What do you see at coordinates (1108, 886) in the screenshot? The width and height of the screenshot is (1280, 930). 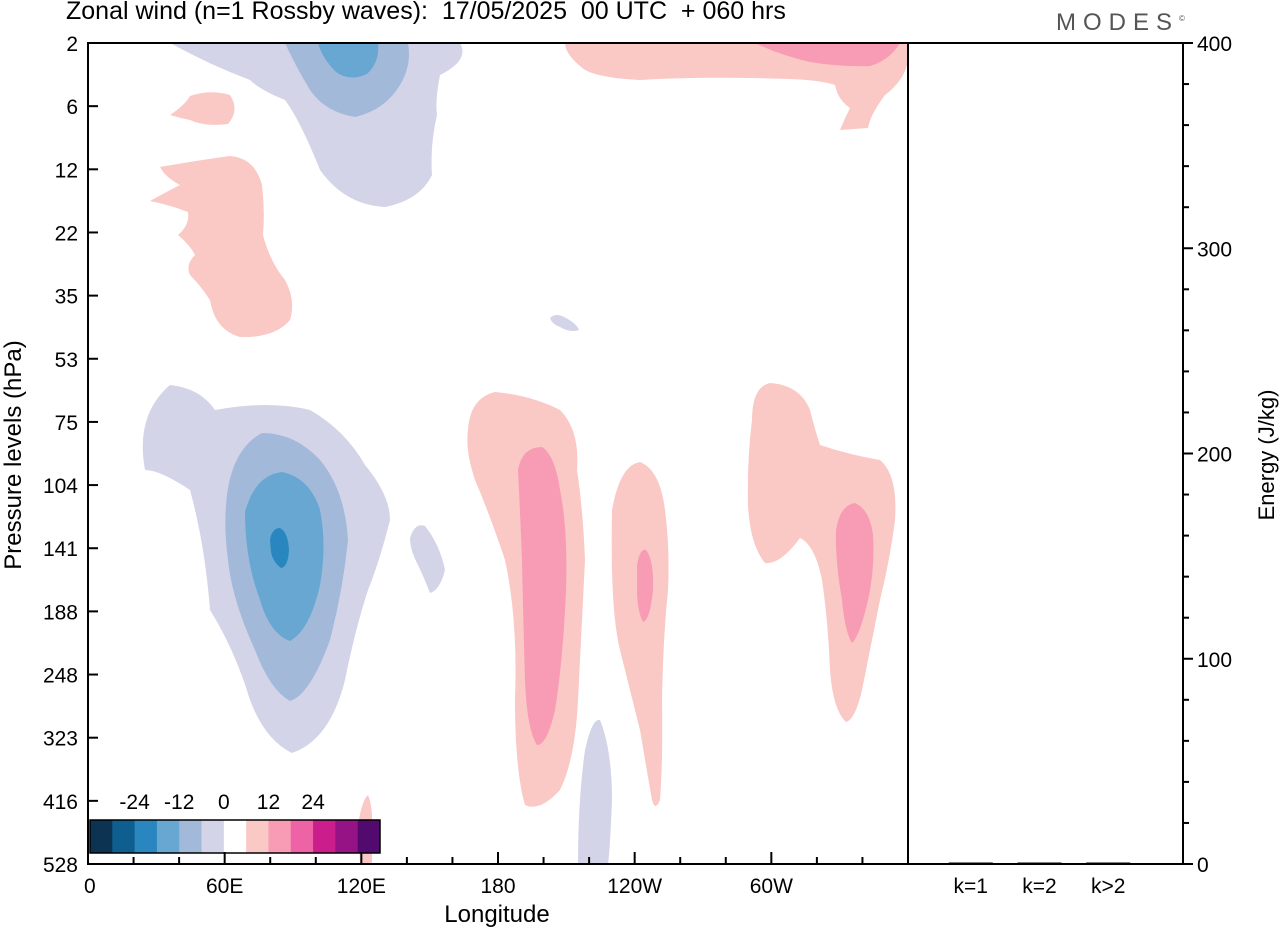 I see `energy-category-label: k>2` at bounding box center [1108, 886].